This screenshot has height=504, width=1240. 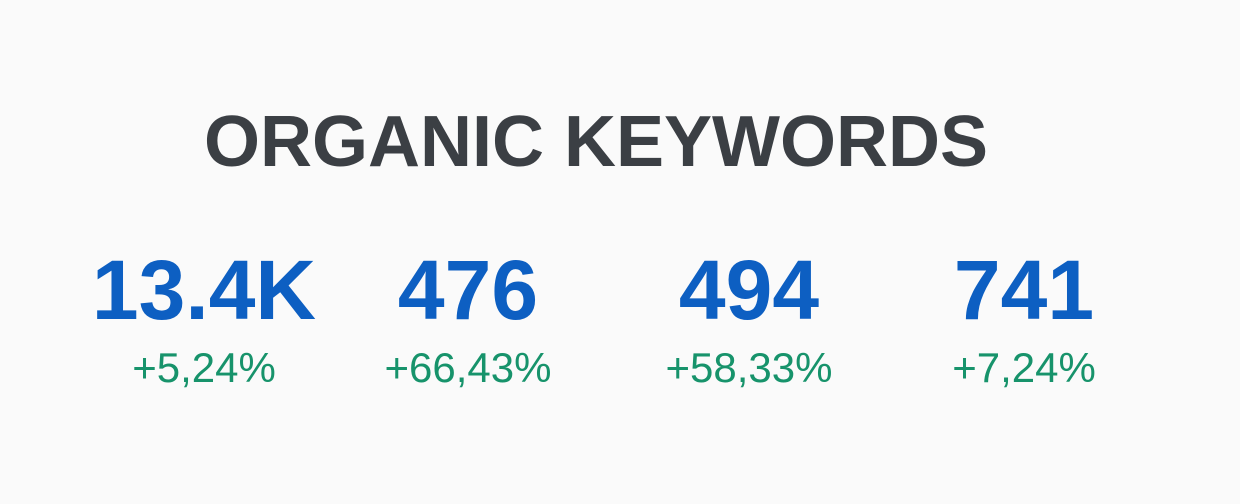 What do you see at coordinates (749, 290) in the screenshot?
I see `metric-value: 494` at bounding box center [749, 290].